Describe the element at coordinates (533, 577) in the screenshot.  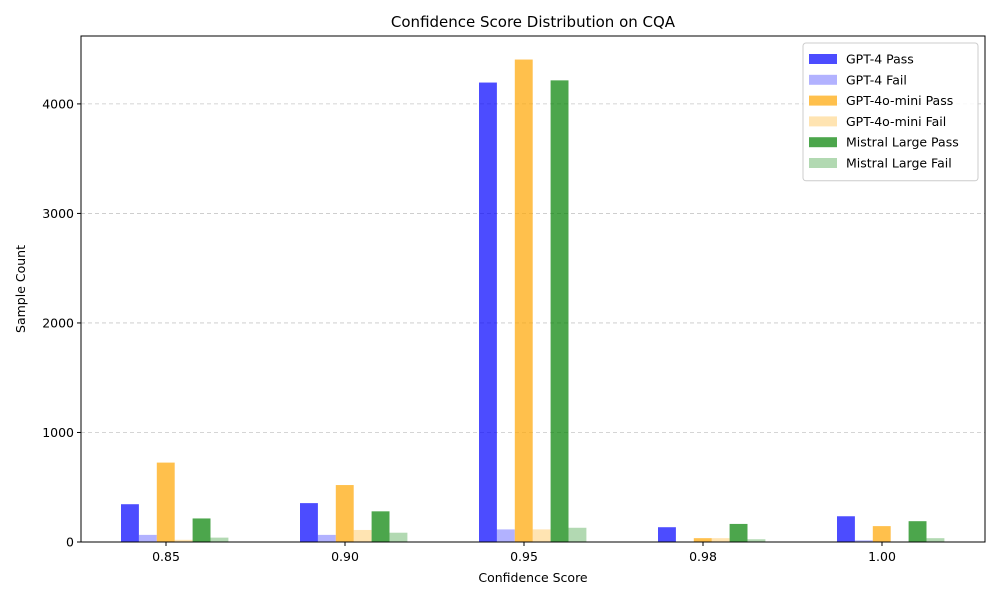
I see `x-axis-label: Confidence Score` at that location.